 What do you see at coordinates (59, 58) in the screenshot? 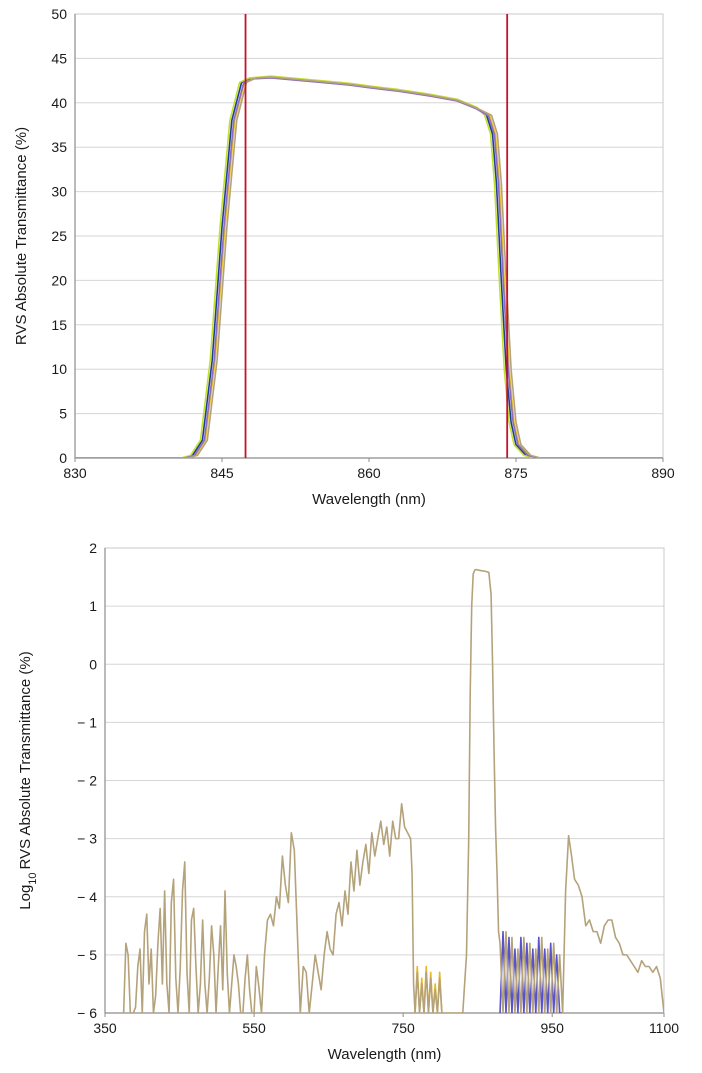
I see `y-tick-label: 45` at bounding box center [59, 58].